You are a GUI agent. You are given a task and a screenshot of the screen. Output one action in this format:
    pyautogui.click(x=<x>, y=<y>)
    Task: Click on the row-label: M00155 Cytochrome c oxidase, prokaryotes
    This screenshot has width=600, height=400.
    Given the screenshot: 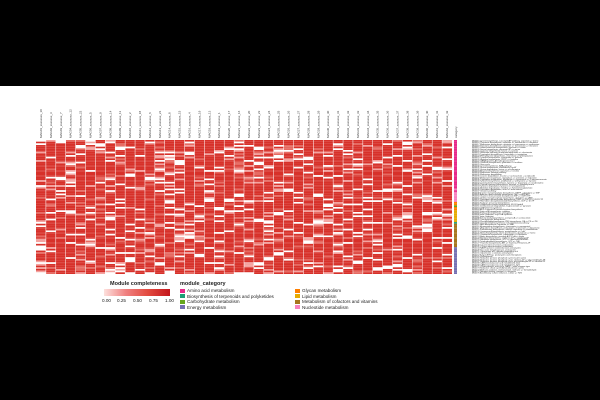 What is the action you would take?
    pyautogui.click(x=492, y=253)
    